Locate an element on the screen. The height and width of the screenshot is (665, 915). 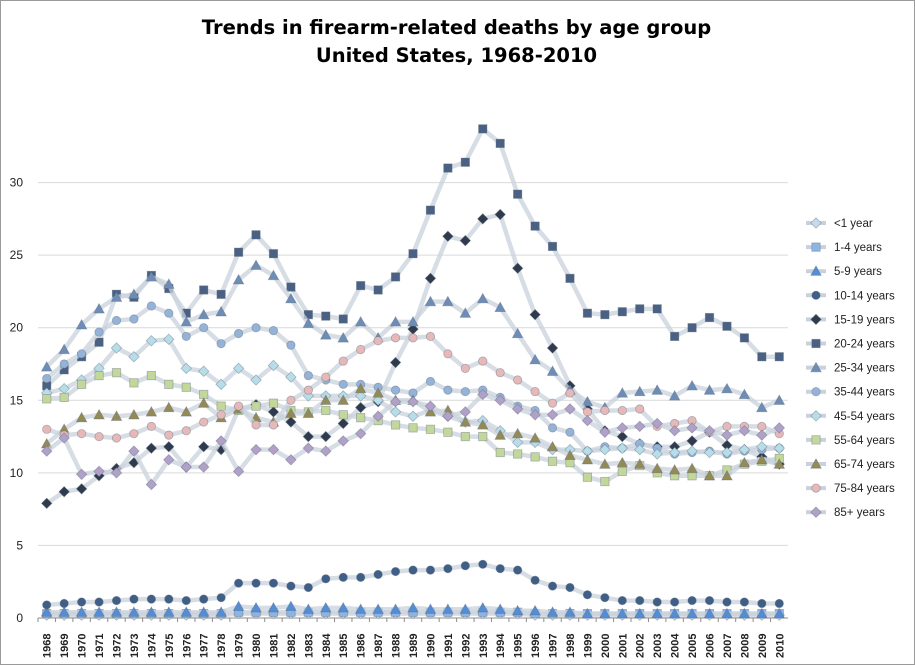
data-point-65-74-years-2007 is located at coordinates (727, 475).